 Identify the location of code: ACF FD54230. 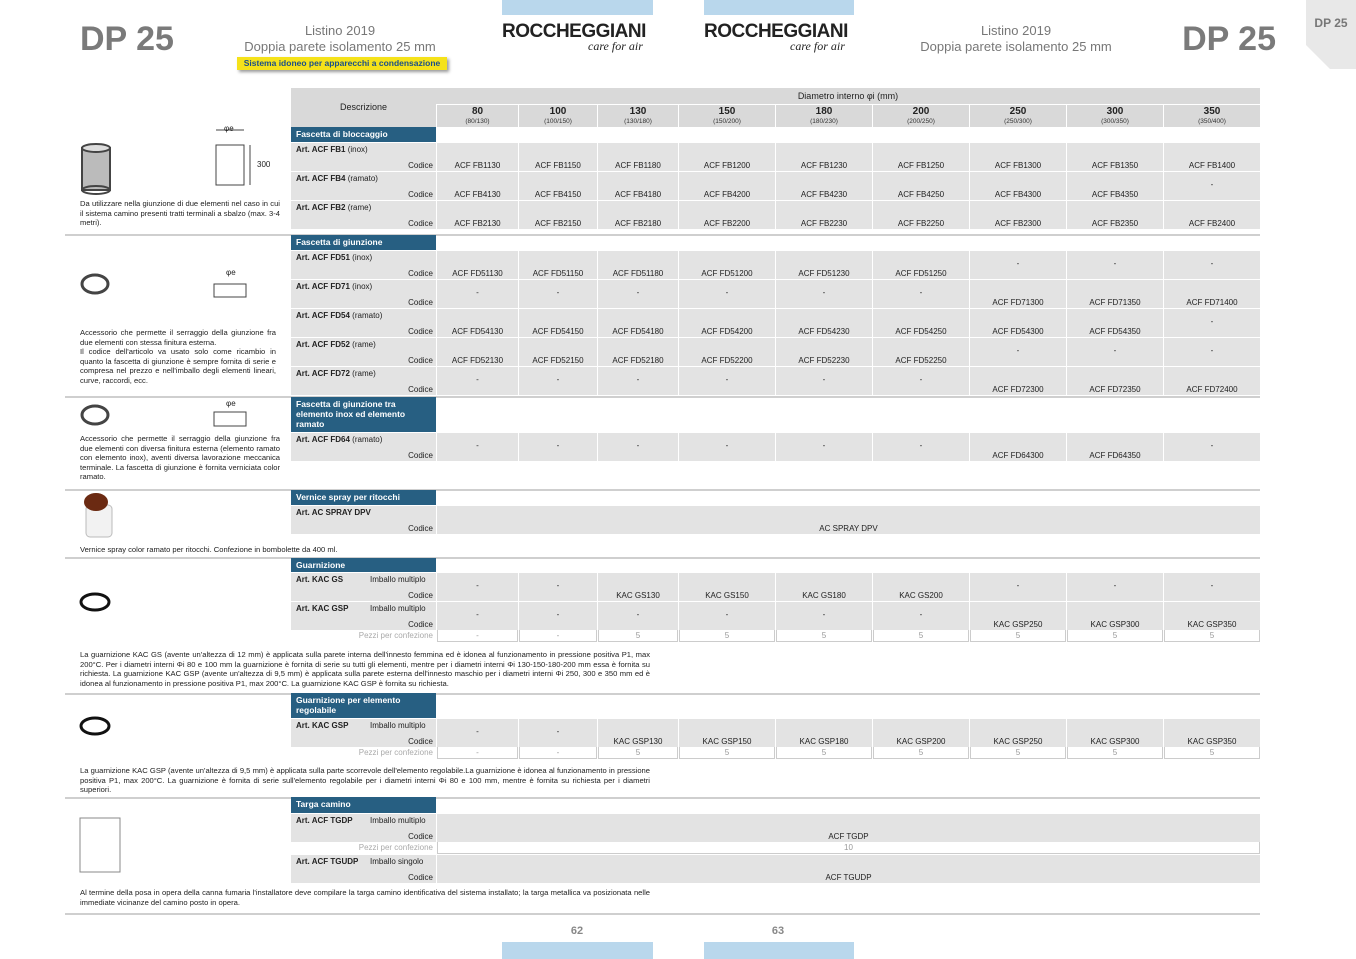
(824, 331).